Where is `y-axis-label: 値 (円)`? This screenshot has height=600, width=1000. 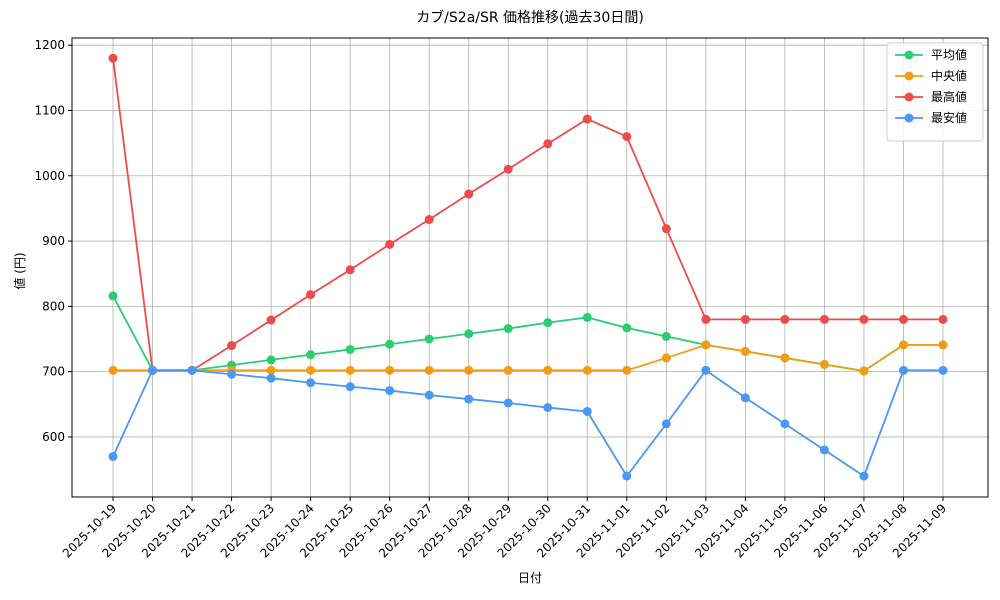 y-axis-label: 値 (円) is located at coordinates (19, 270).